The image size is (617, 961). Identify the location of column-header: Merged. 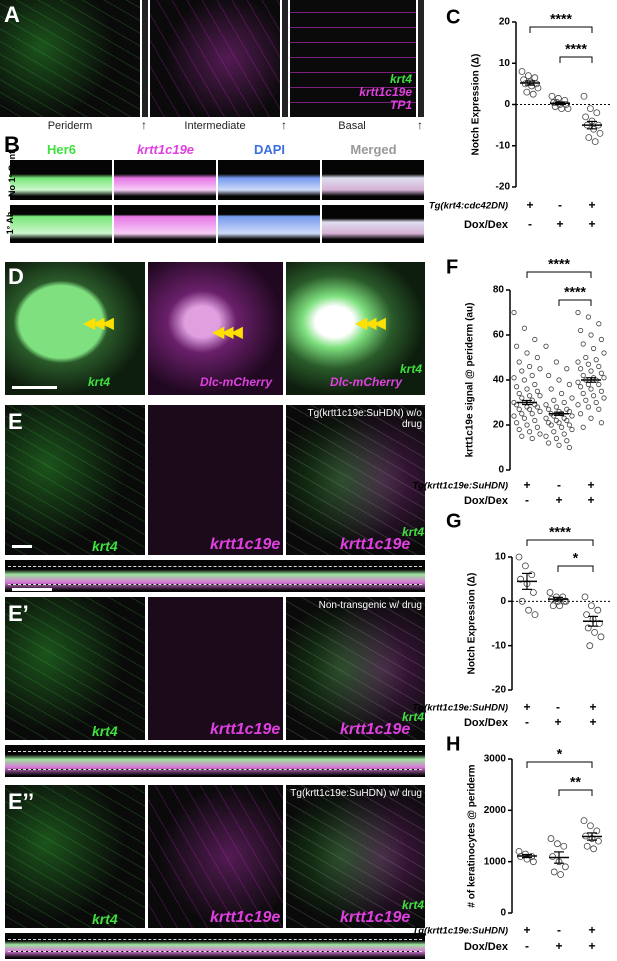
(373, 149).